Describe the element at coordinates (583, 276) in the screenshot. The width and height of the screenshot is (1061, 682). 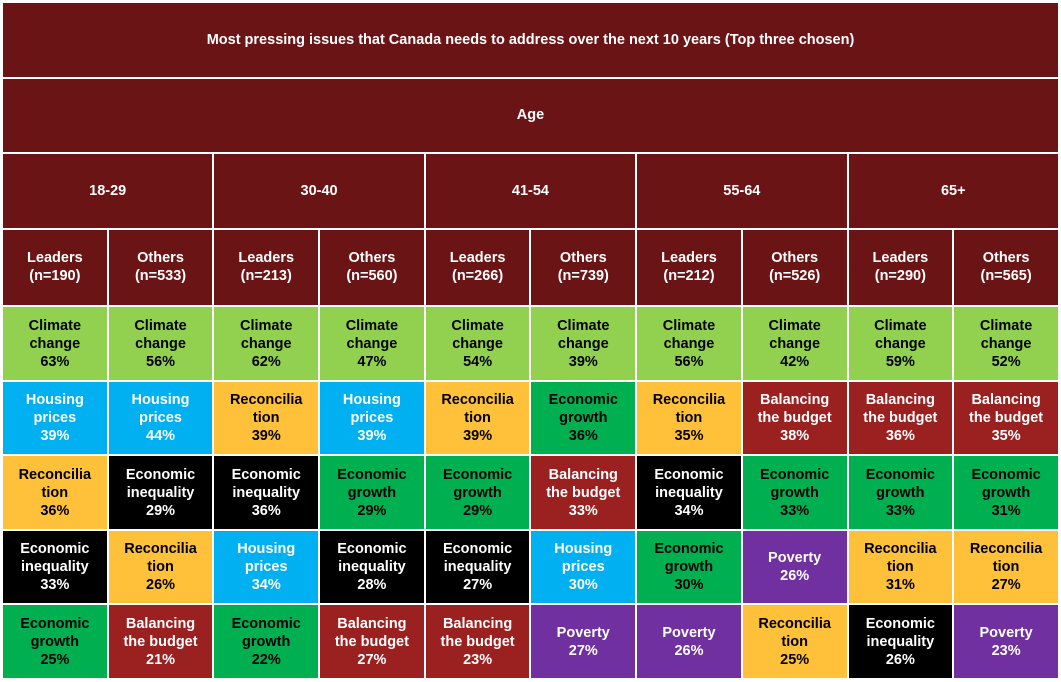
I see `column-sample-size: (n=739)` at that location.